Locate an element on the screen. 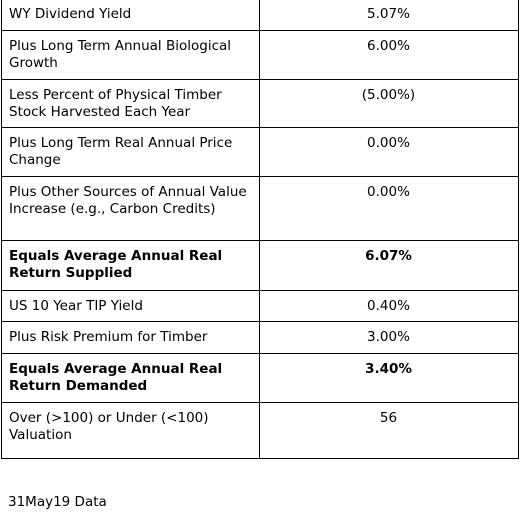 This screenshot has height=513, width=522. row-value: 56 is located at coordinates (389, 430).